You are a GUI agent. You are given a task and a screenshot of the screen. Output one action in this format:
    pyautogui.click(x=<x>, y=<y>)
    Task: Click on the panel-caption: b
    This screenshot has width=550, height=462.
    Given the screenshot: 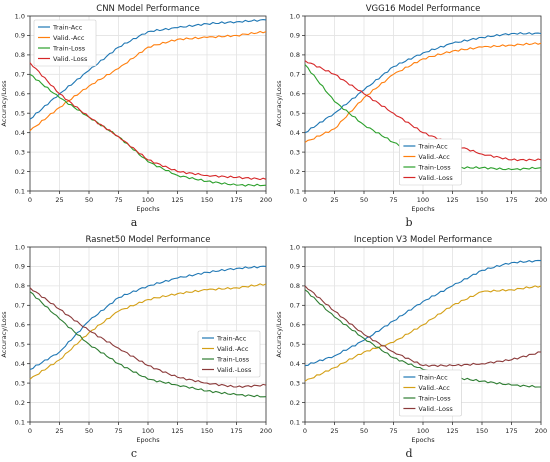 What is the action you would take?
    pyautogui.click(x=408, y=222)
    